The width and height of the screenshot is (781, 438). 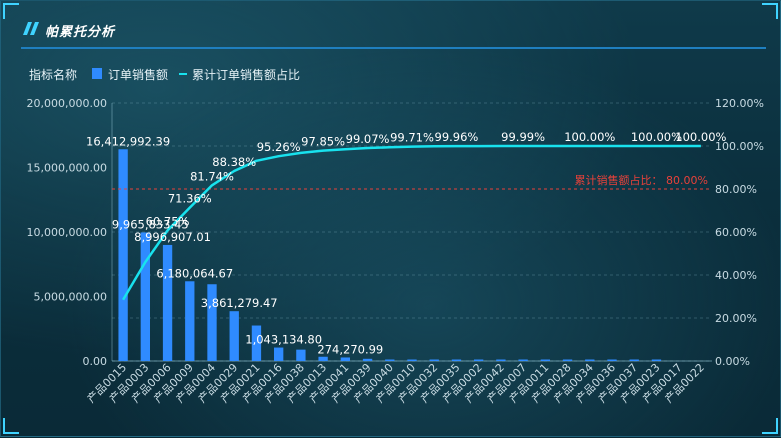 I want to click on y-left-tick-label: 0.00, so click(x=95, y=361).